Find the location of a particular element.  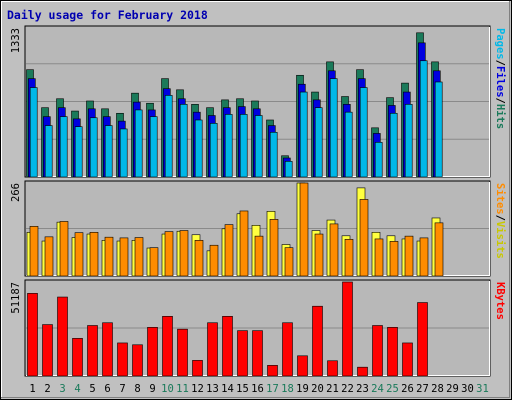

x-tick-label-day-19: 19 is located at coordinates (302, 389).